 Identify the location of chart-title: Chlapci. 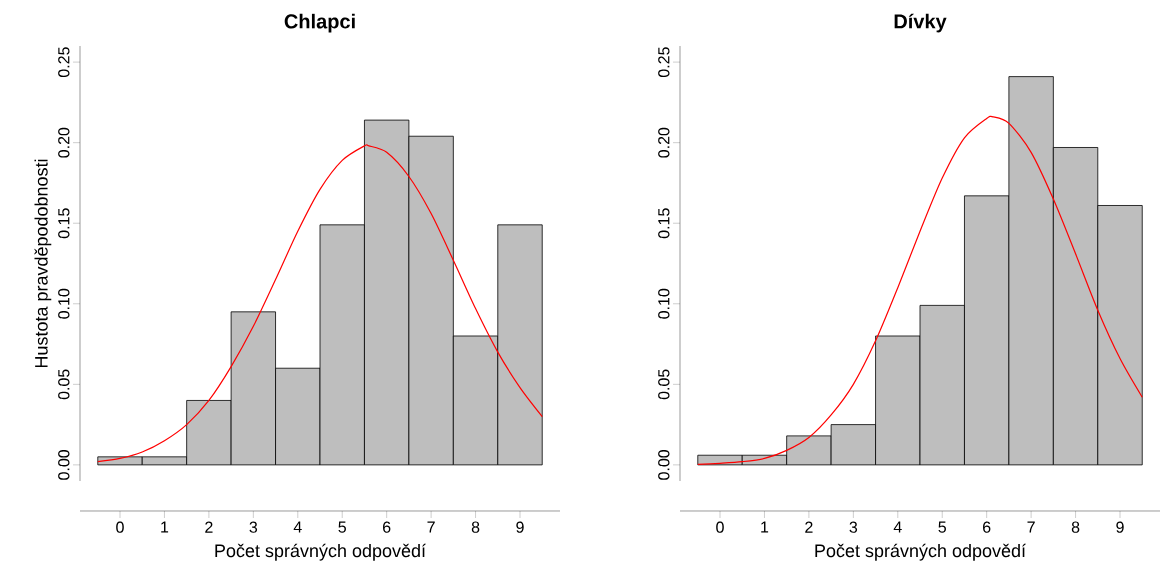
(319, 23).